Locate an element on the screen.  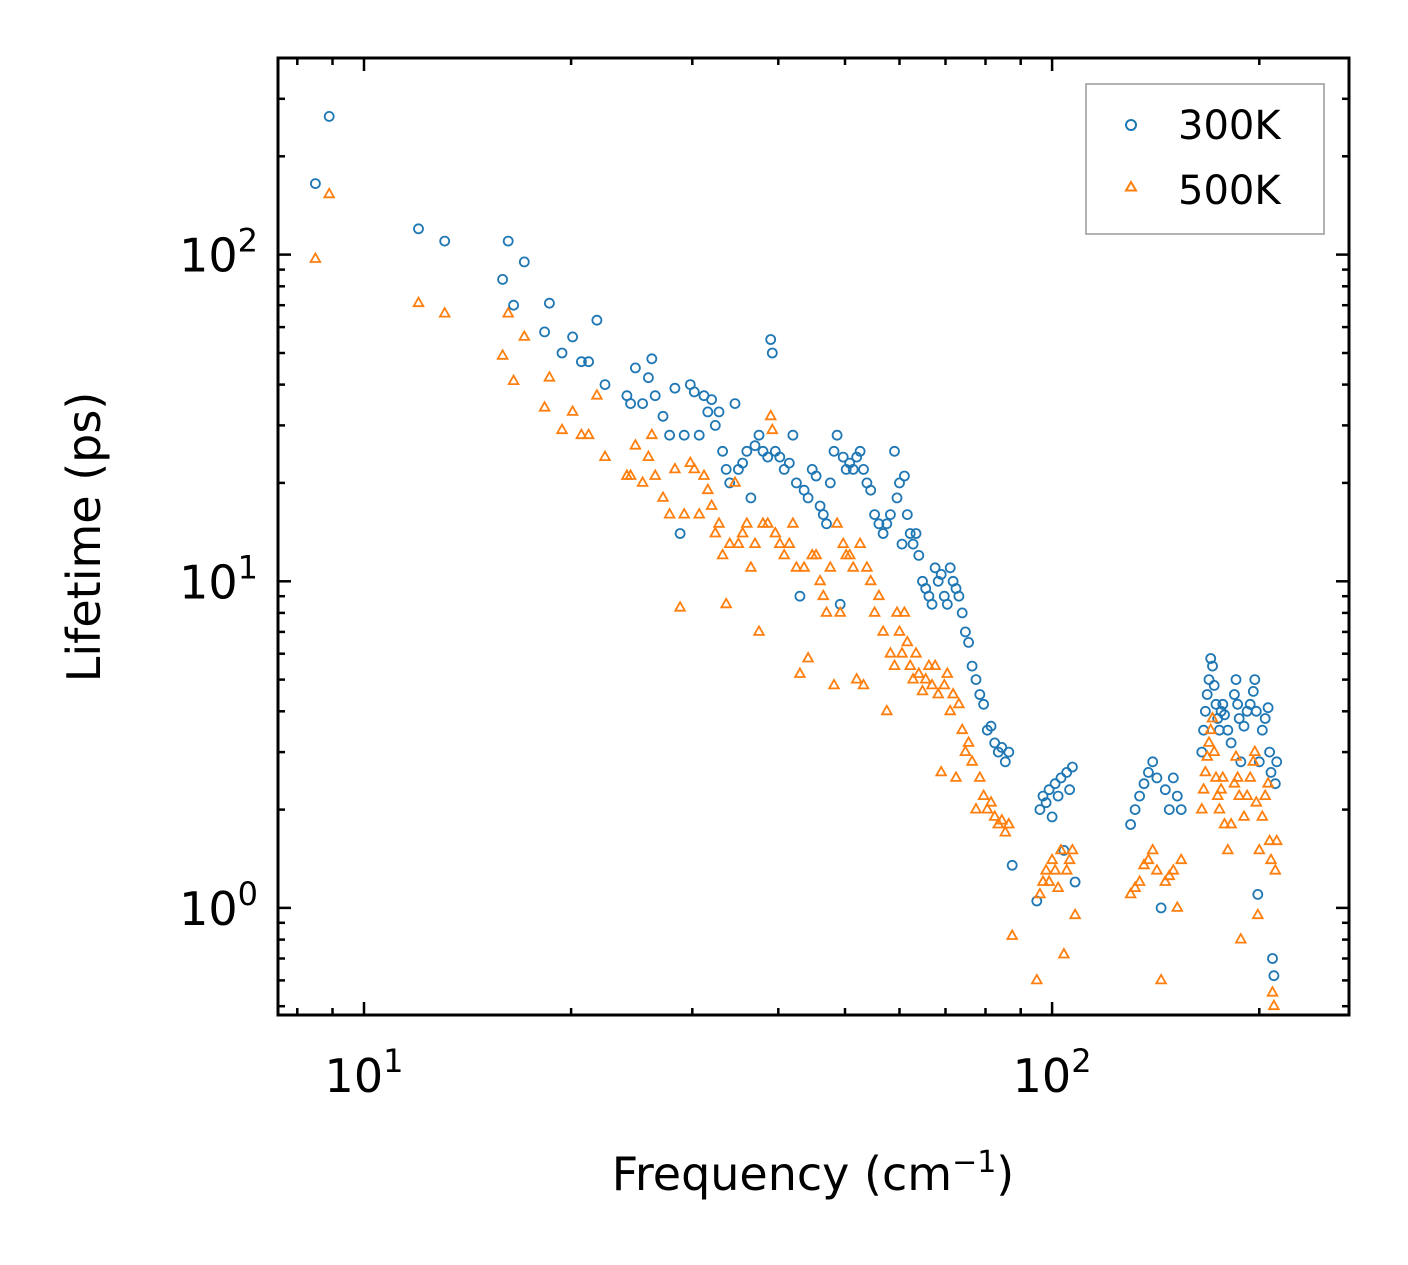
x-axis-label-text: Frequency (cm is located at coordinates (782, 1174).